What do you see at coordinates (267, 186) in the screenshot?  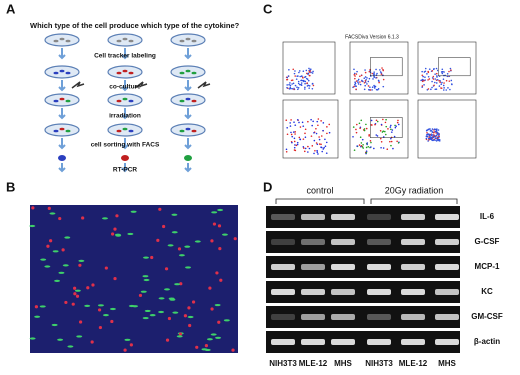 I see `panel-label: D` at bounding box center [267, 186].